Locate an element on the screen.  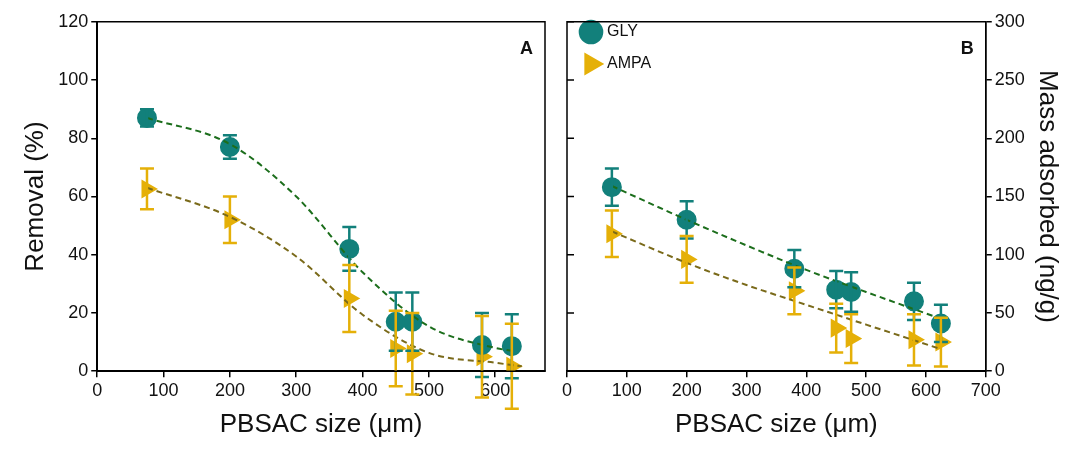
y-tick-label: 80 is located at coordinates (78, 137).